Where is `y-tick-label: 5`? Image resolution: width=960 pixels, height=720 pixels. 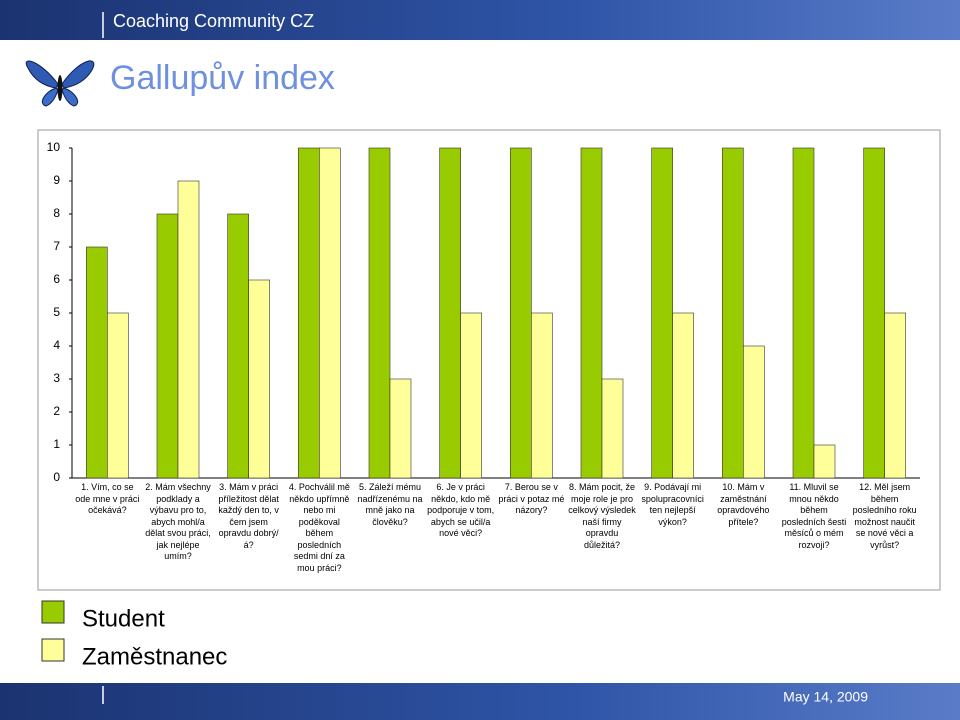
y-tick-label: 5 is located at coordinates (56, 312).